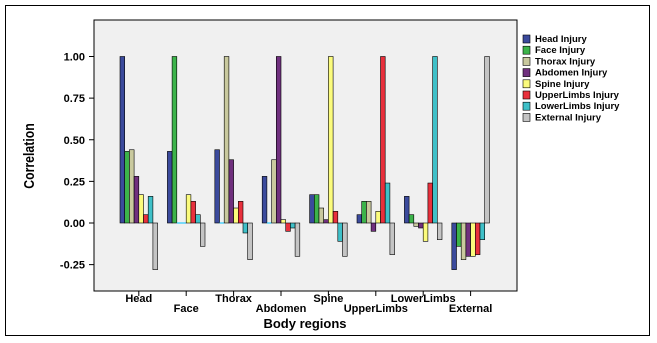 The width and height of the screenshot is (657, 343). What do you see at coordinates (526, 106) in the screenshot?
I see `legend-swatch-lowerlimbs-injury` at bounding box center [526, 106].